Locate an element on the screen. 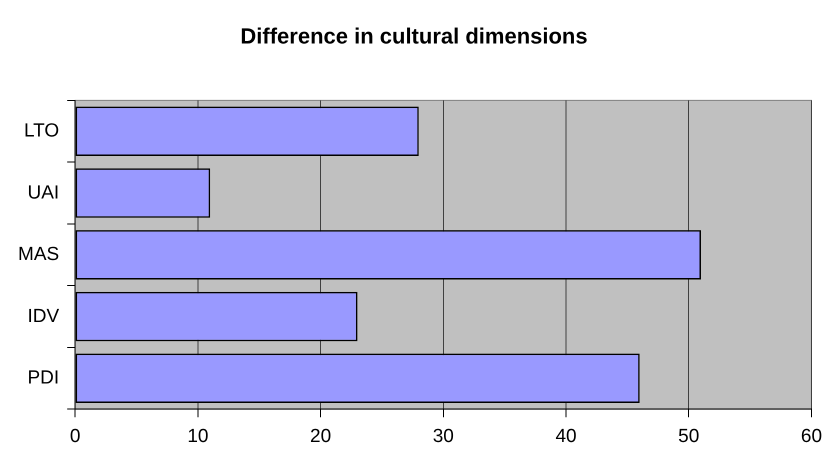 This screenshot has height=462, width=830. x-tick-label: 40 is located at coordinates (566, 436).